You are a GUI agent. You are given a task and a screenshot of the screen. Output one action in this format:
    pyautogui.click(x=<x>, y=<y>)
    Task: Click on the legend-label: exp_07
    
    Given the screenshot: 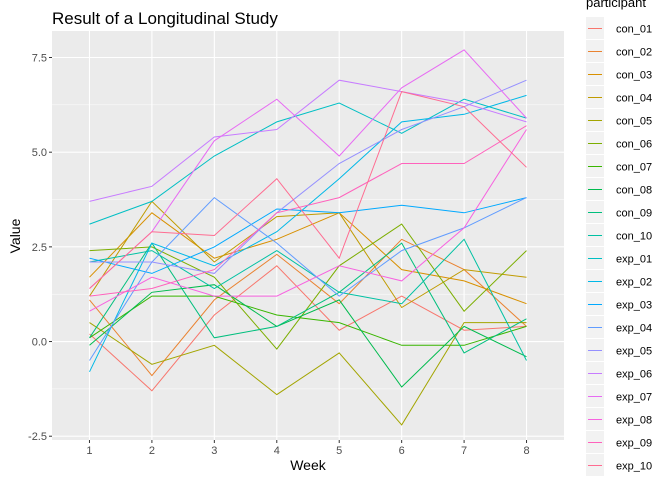 What is the action you would take?
    pyautogui.click(x=634, y=398)
    